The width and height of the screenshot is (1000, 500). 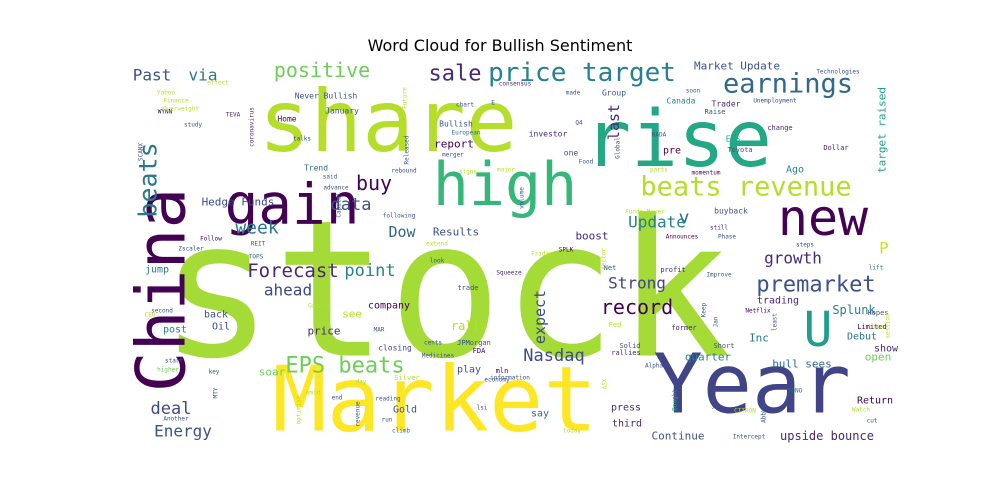 What do you see at coordinates (737, 66) in the screenshot?
I see `word-market-update: Market Update` at bounding box center [737, 66].